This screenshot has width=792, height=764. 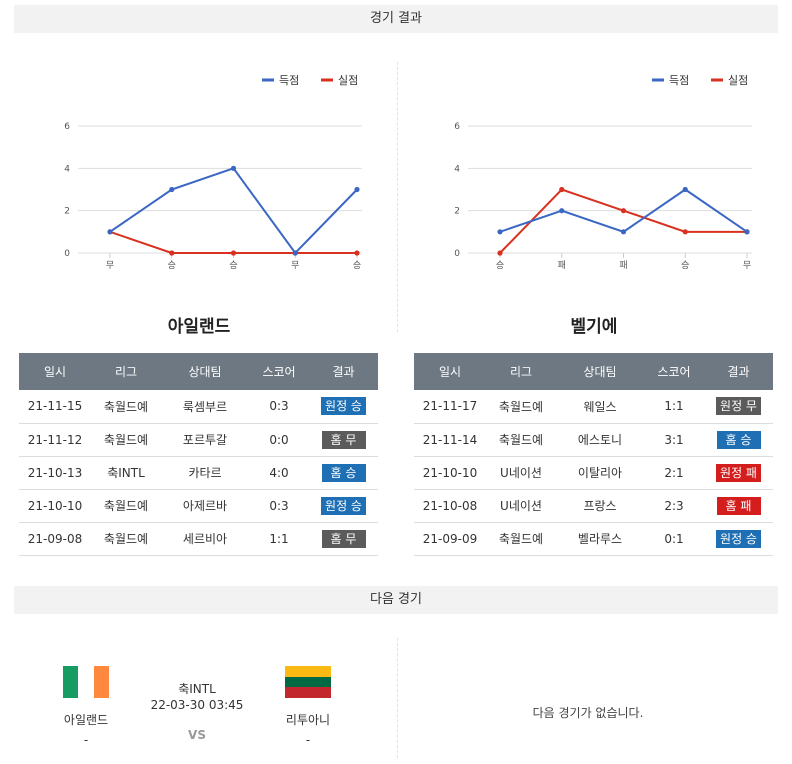 What do you see at coordinates (738, 440) in the screenshot?
I see `match-result-cell: 홈 승` at bounding box center [738, 440].